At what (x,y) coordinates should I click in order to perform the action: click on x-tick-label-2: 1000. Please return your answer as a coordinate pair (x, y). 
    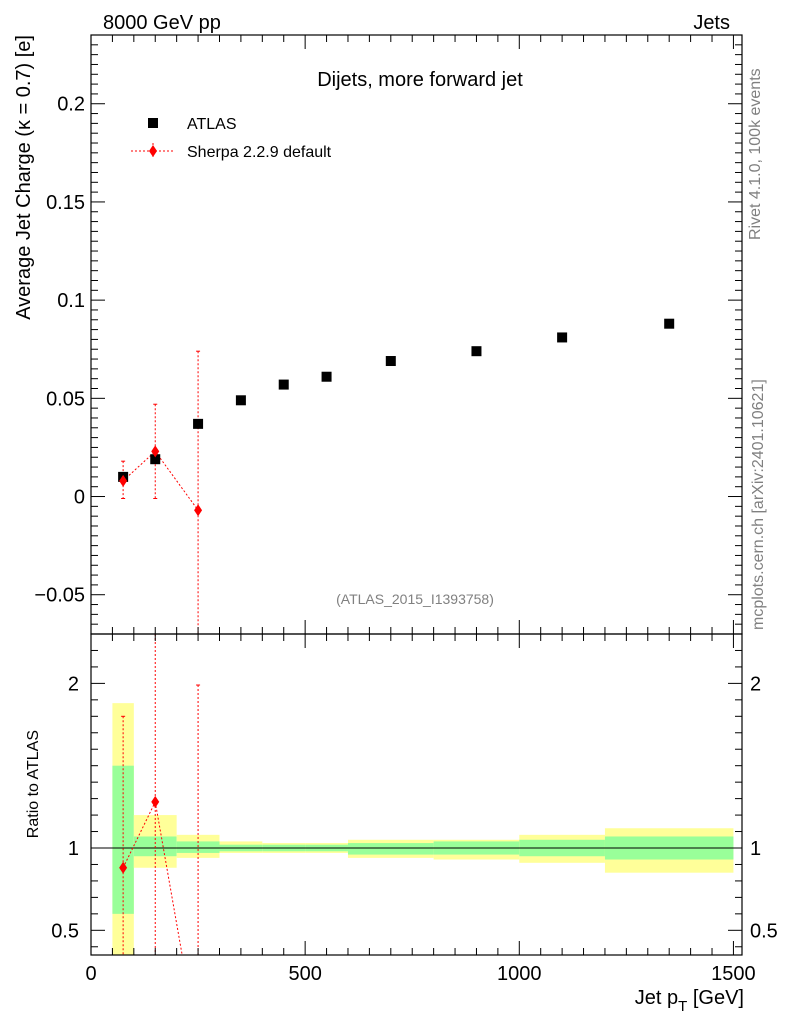
    Looking at the image, I should click on (519, 974).